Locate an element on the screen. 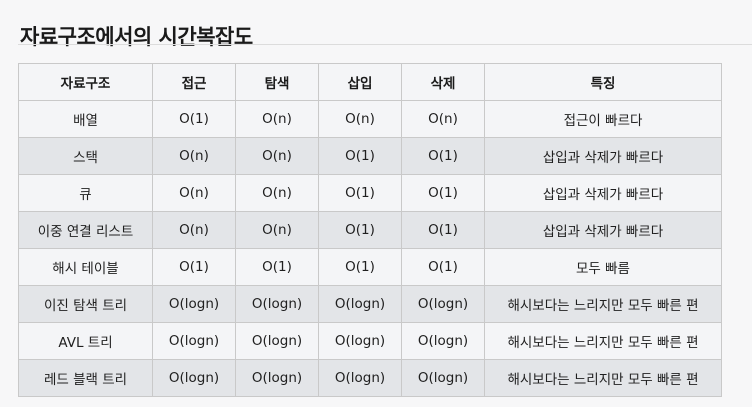 This screenshot has height=407, width=752. cell-structure: 이중 연결 리스트 is located at coordinates (85, 230).